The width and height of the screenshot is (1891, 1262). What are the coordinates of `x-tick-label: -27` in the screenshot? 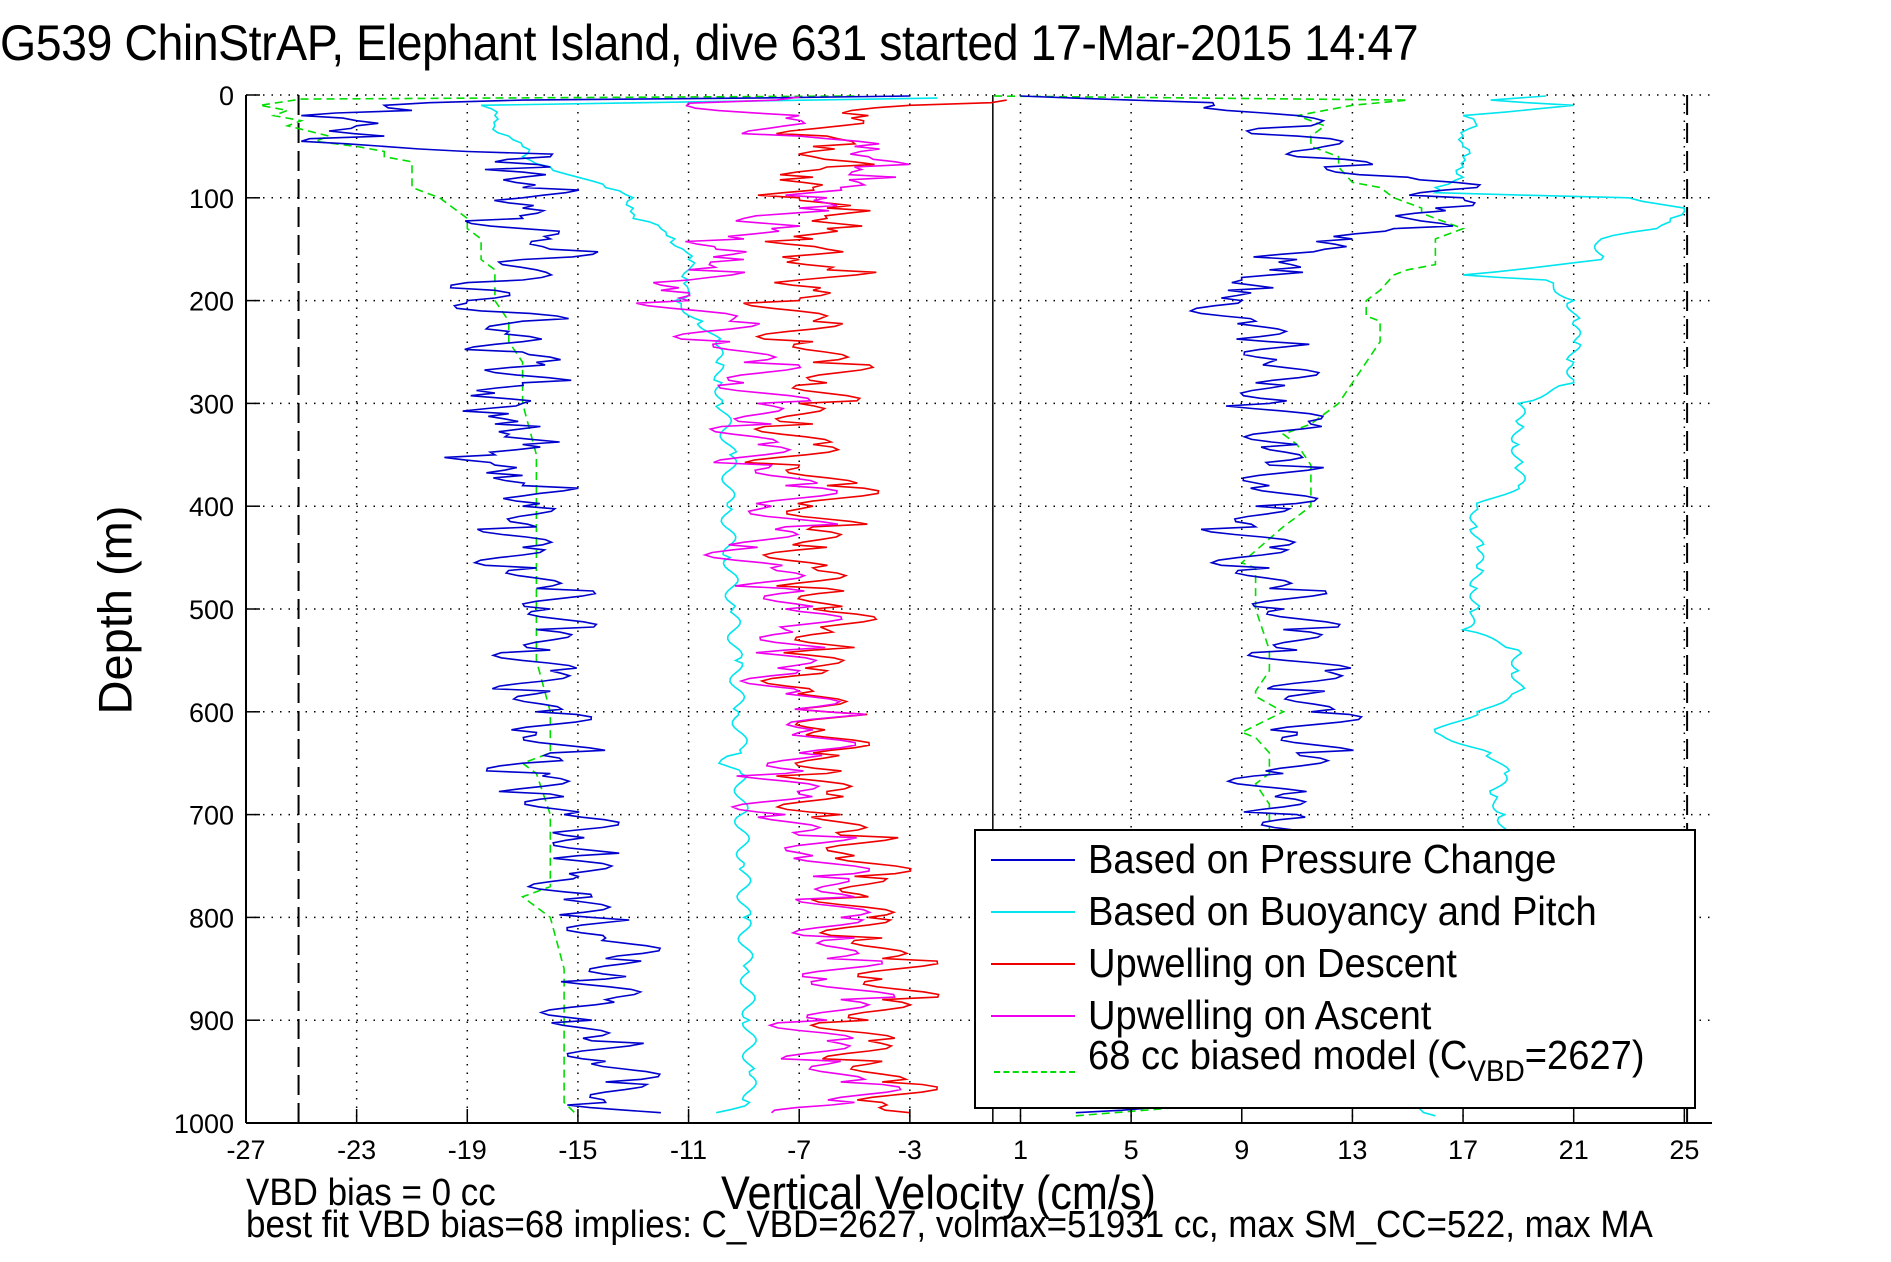 It's located at (245, 1150).